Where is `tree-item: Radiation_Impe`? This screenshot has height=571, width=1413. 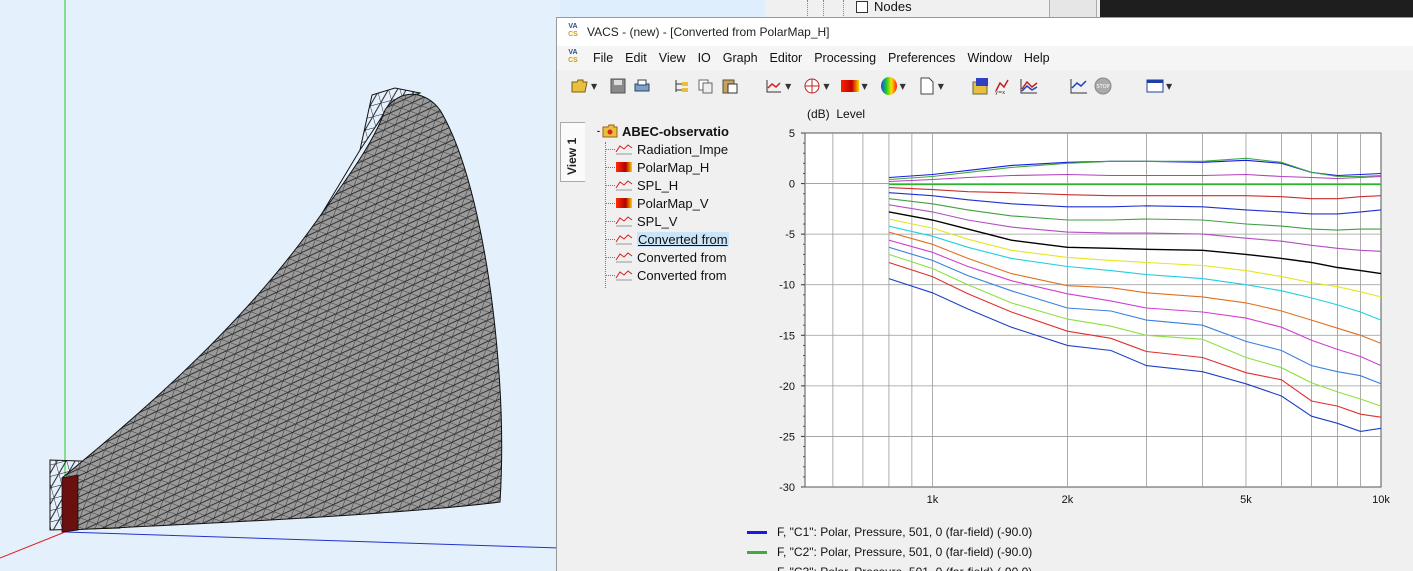 tree-item: Radiation_Impe is located at coordinates (671, 149).